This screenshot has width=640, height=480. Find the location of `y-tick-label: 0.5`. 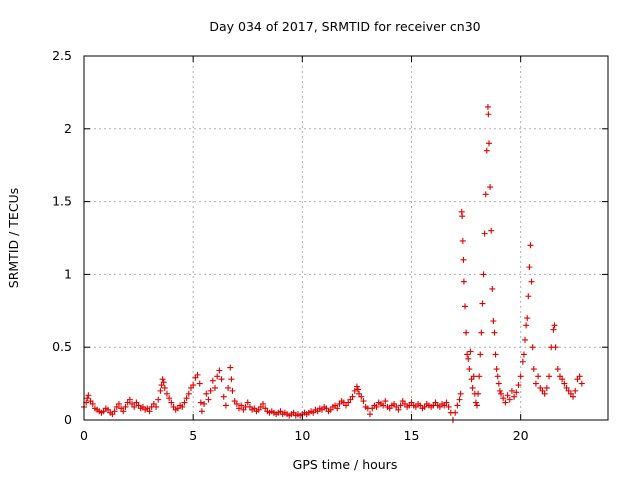

y-tick-label: 0.5 is located at coordinates (62, 346).